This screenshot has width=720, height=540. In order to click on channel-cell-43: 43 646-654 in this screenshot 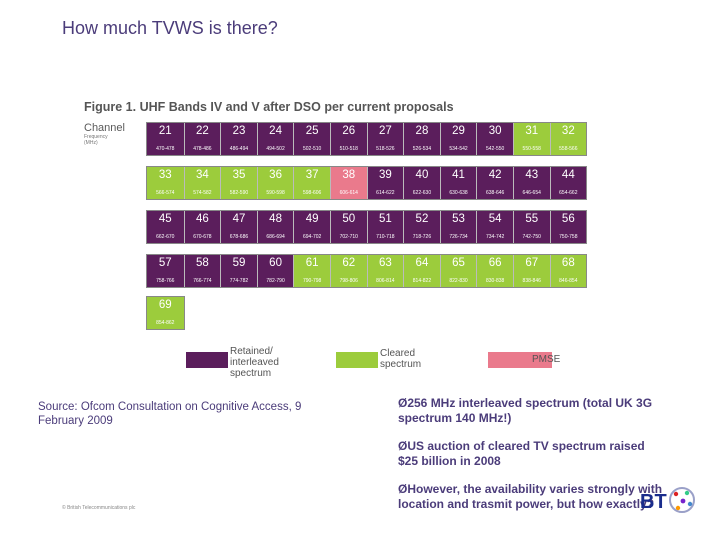, I will do `click(531, 183)`.